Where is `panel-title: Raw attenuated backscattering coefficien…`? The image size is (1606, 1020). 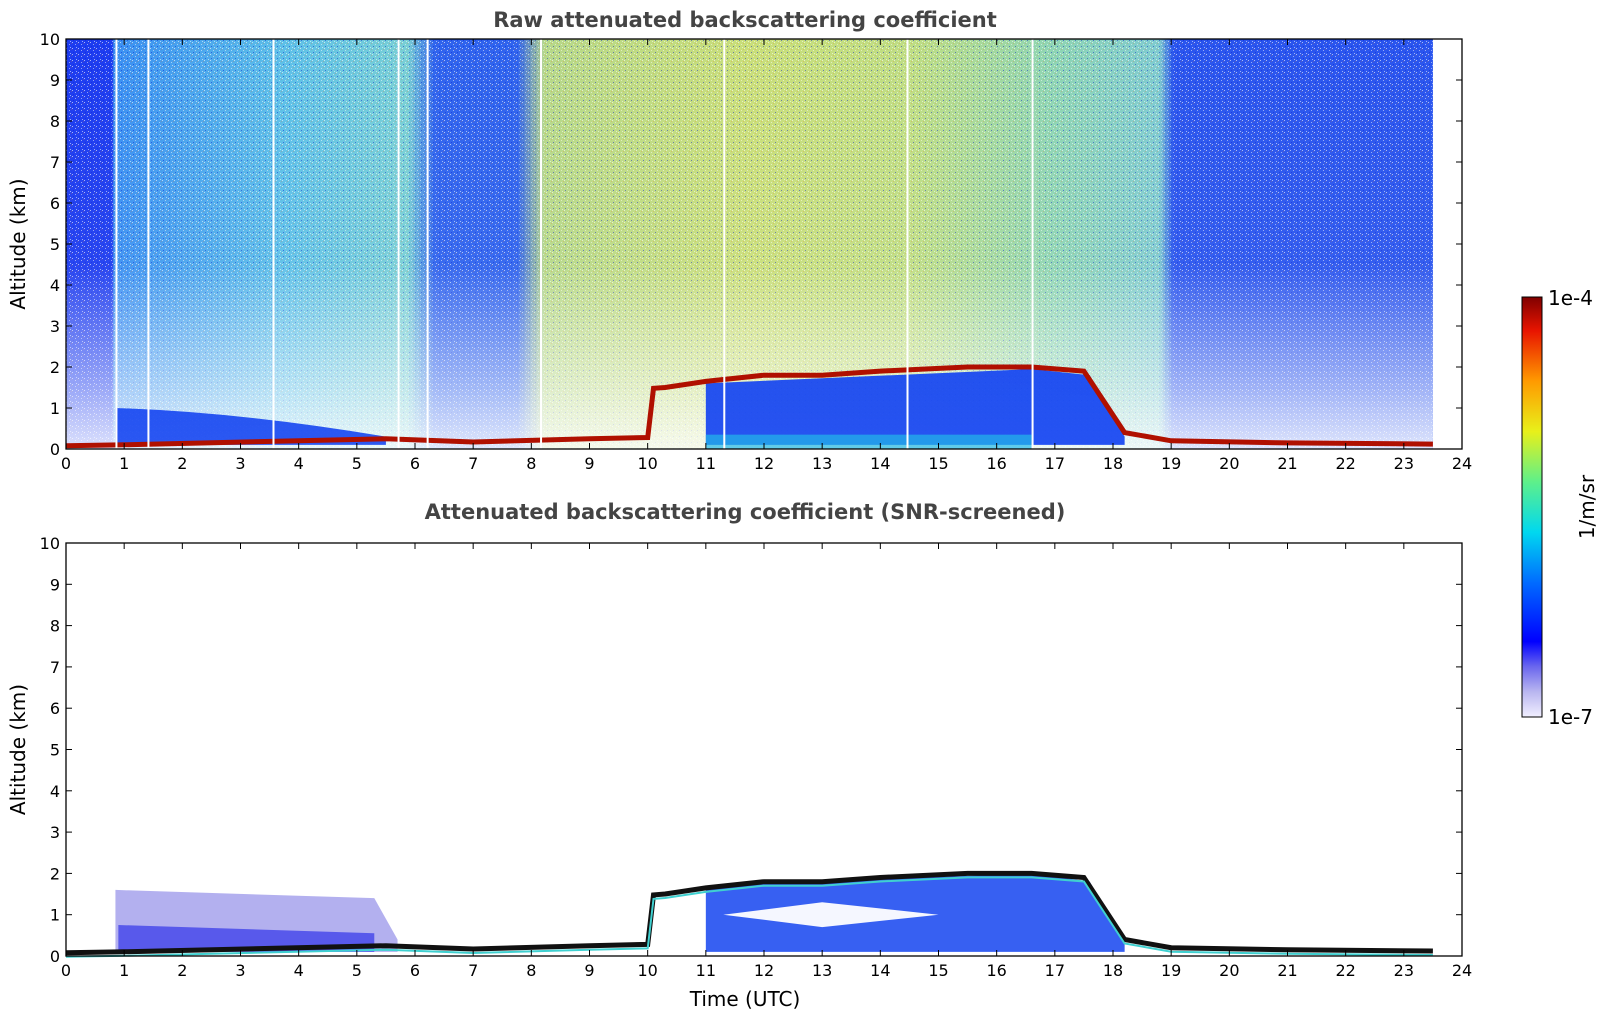
panel-title: Raw attenuated backscattering coefficien… is located at coordinates (745, 20).